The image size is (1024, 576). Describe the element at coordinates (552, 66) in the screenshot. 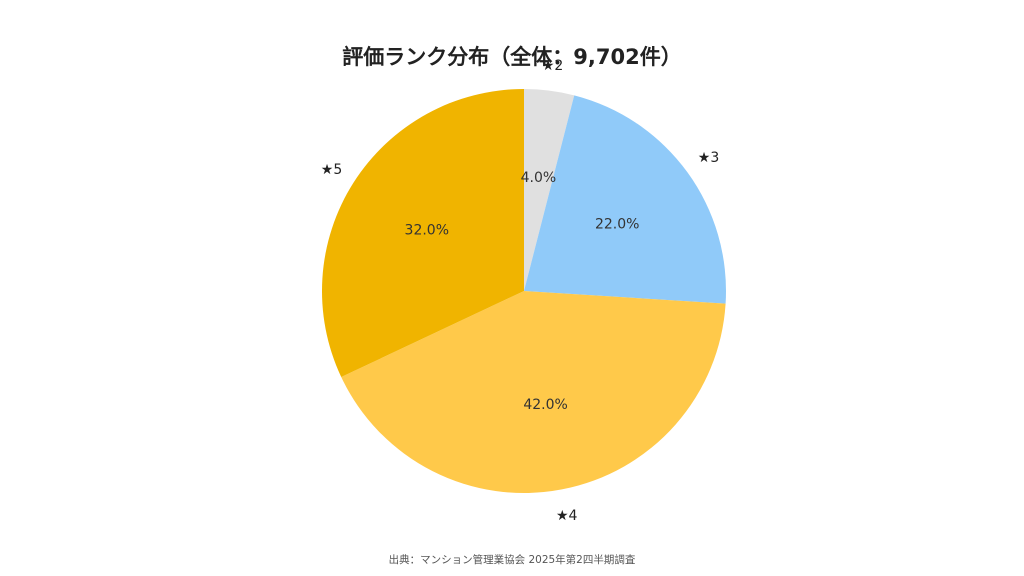

I see `slice-category-label: ★2` at that location.